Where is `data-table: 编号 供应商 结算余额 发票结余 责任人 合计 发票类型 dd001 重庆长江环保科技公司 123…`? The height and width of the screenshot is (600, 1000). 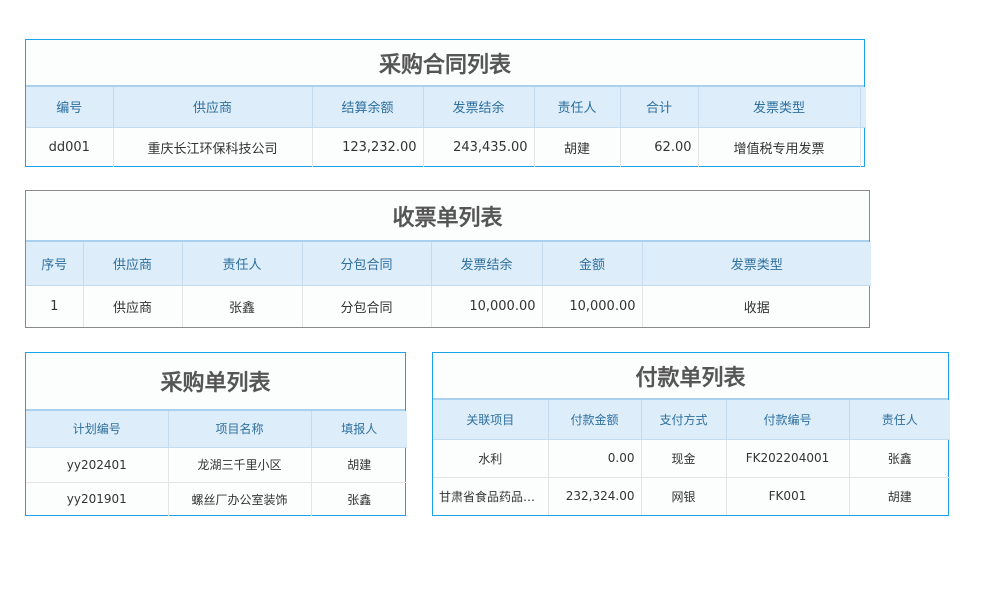
data-table: 编号 供应商 结算余额 发票结余 责任人 合计 发票类型 dd001 重庆长江环保科技公司 123… is located at coordinates (446, 127).